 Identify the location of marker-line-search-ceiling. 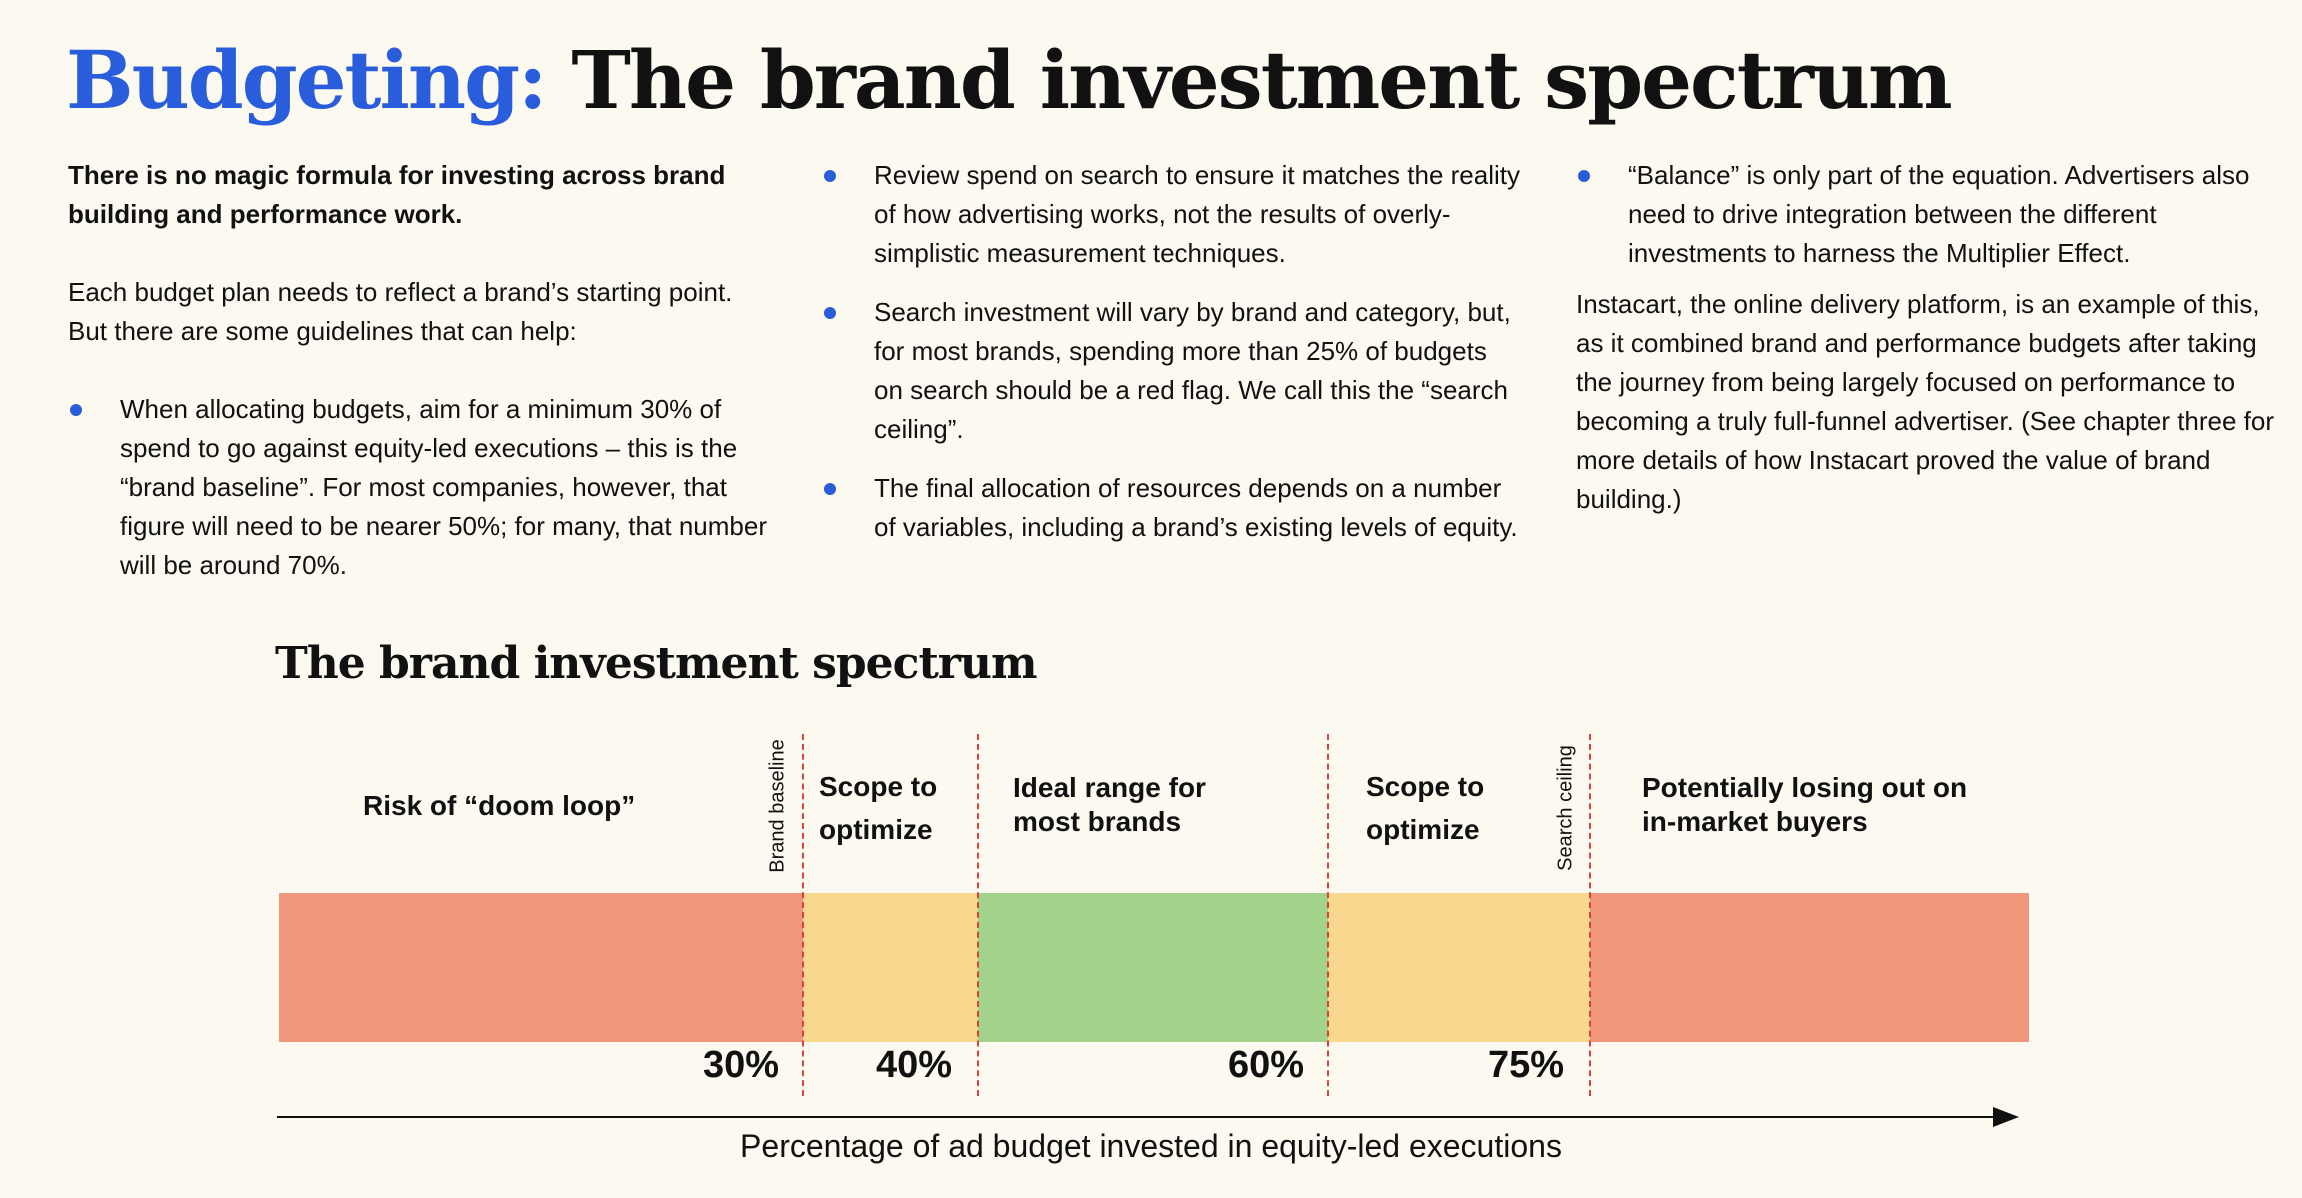
(1590, 915).